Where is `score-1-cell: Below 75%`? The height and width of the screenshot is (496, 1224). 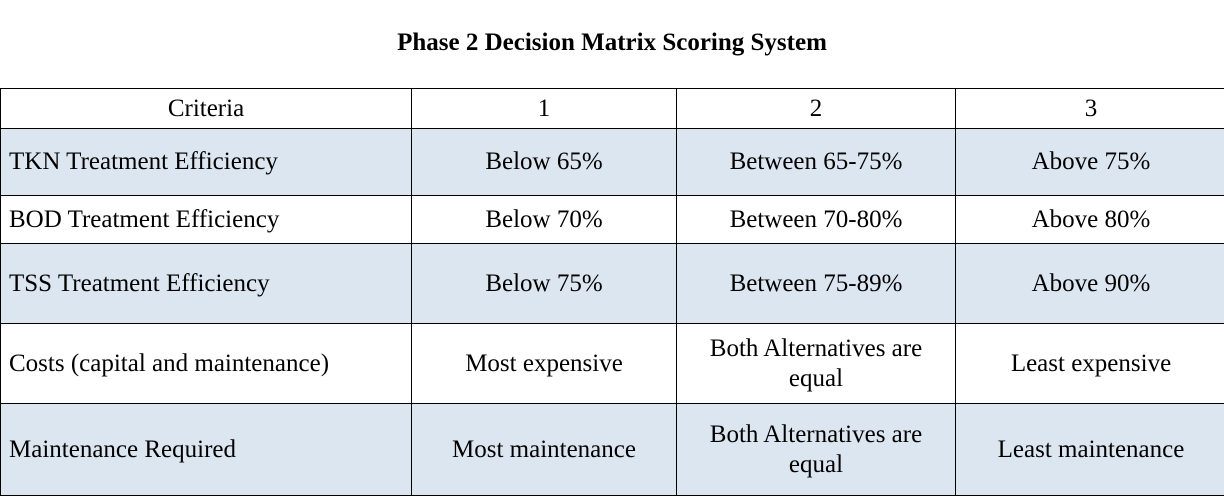
score-1-cell: Below 75% is located at coordinates (544, 284).